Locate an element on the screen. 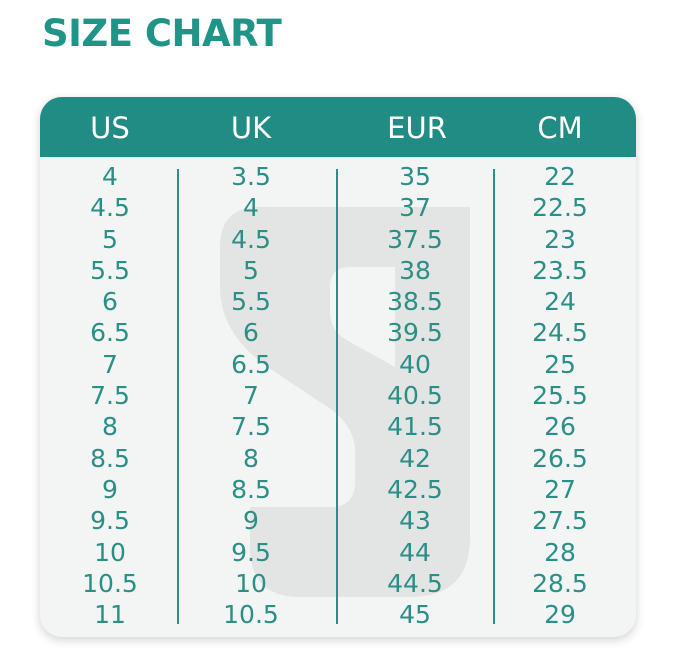 Image resolution: width=689 pixels, height=653 pixels. table-cell: 3.5 is located at coordinates (251, 176).